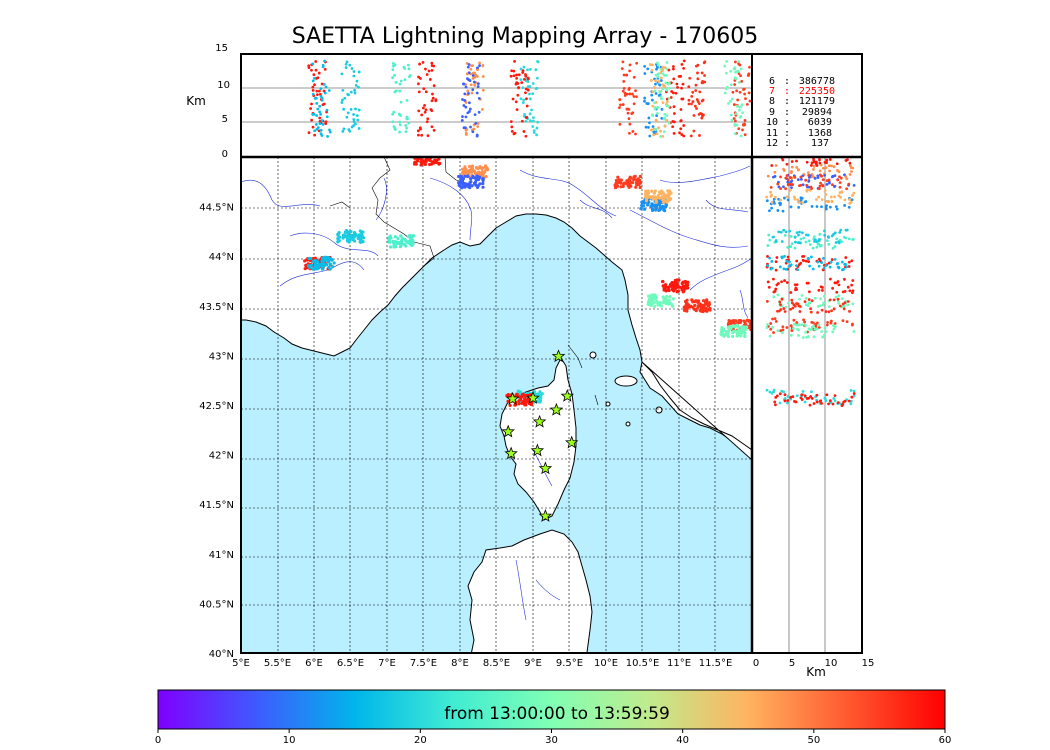 This screenshot has width=1050, height=750. Describe the element at coordinates (537, 450) in the screenshot. I see `station-star-icon` at that location.